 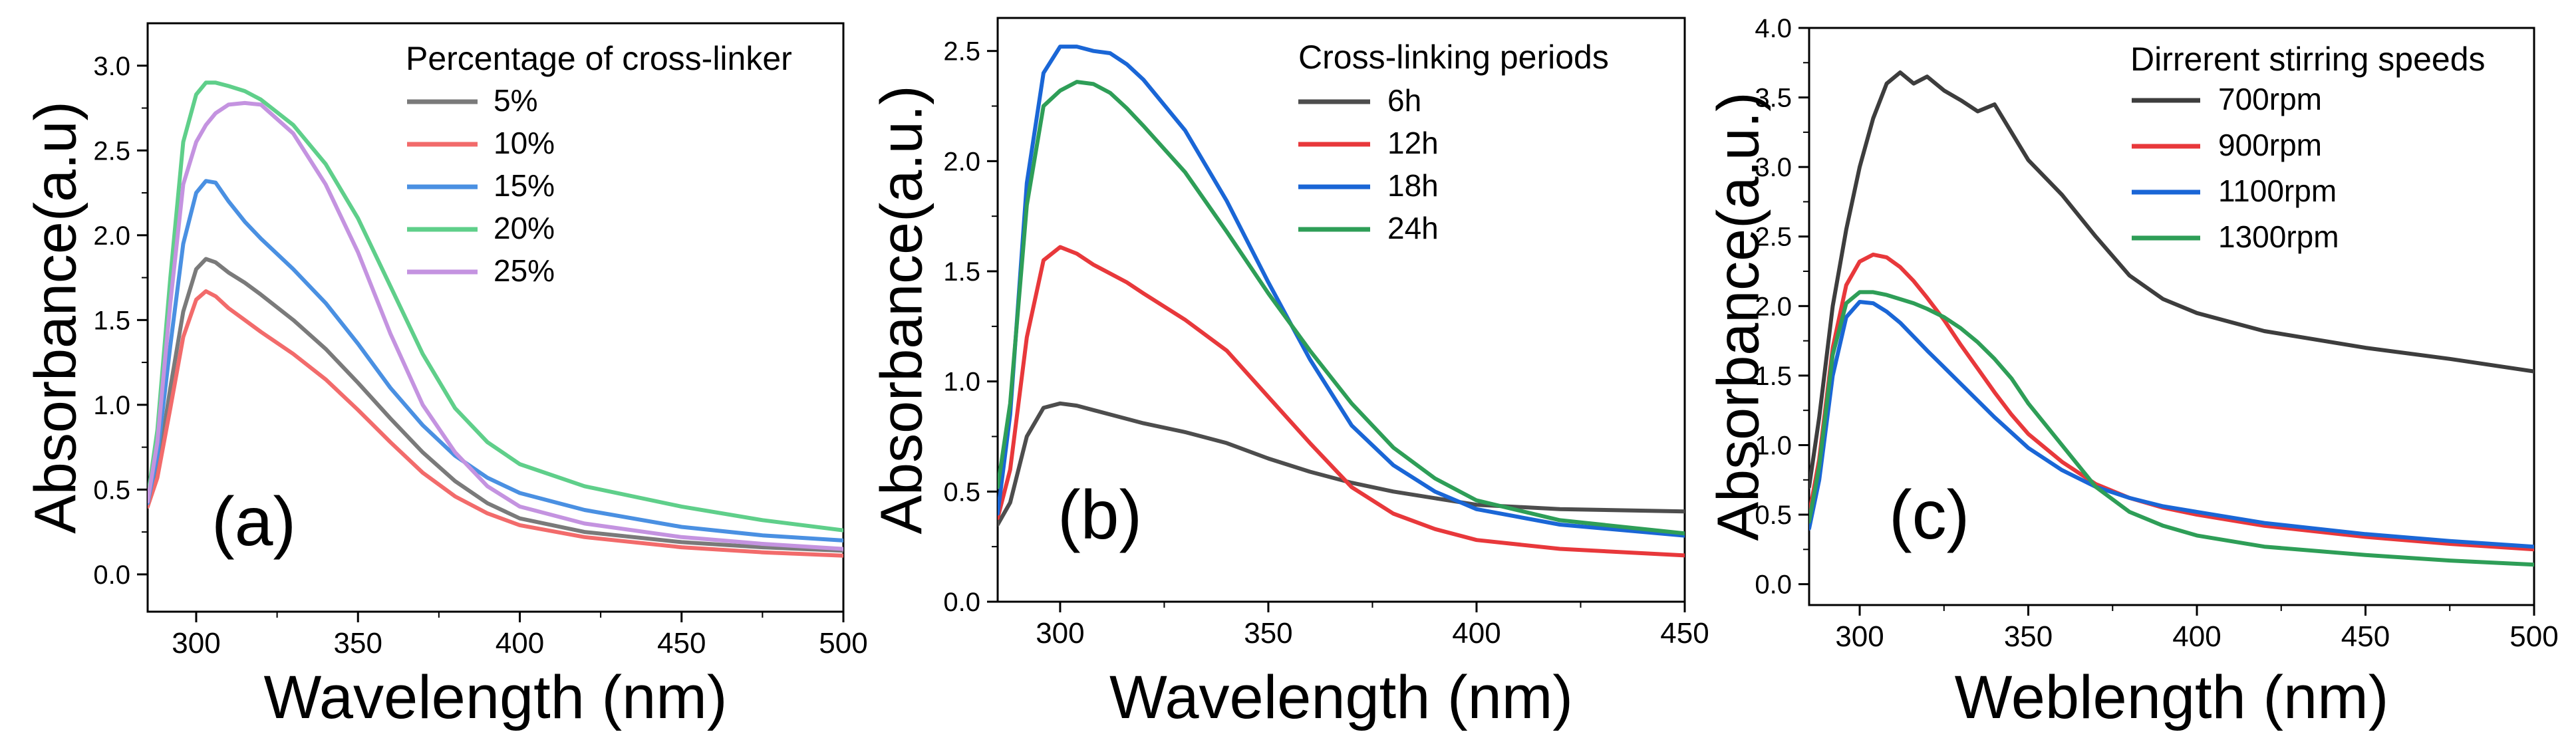 I want to click on legend-title: Percentage of cross-linker, so click(x=599, y=58).